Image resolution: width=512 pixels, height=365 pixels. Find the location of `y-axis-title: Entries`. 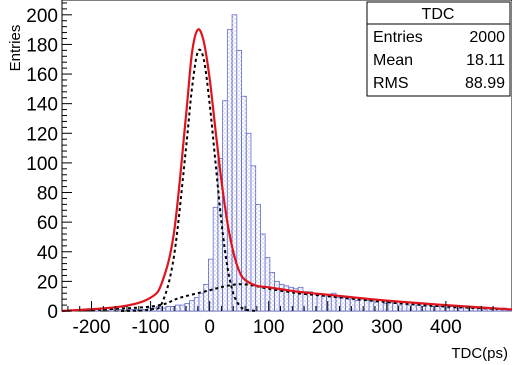

y-axis-title: Entries is located at coordinates (15, 48).